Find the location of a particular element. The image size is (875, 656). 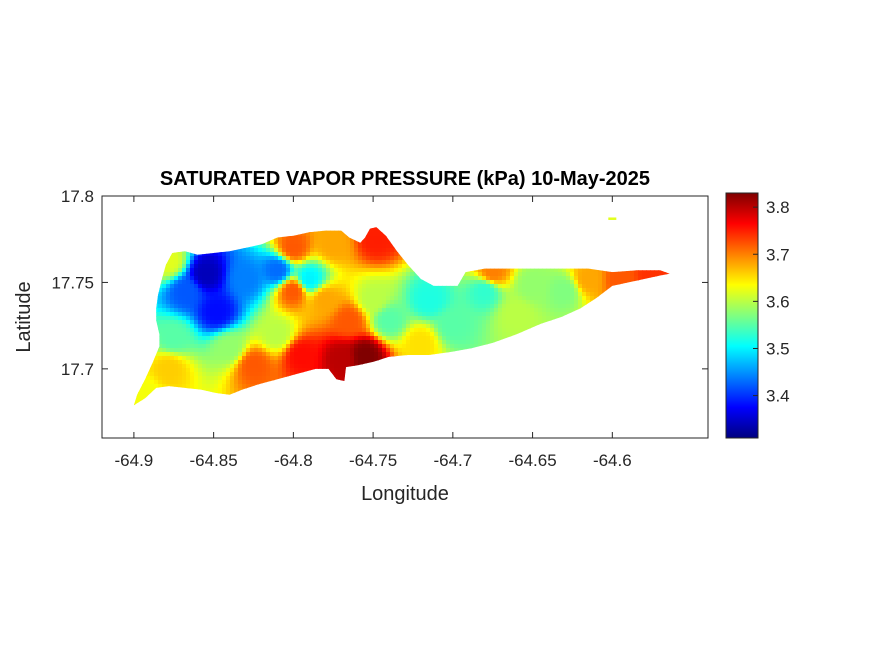

x-tick-label: -64.7 is located at coordinates (452, 460).